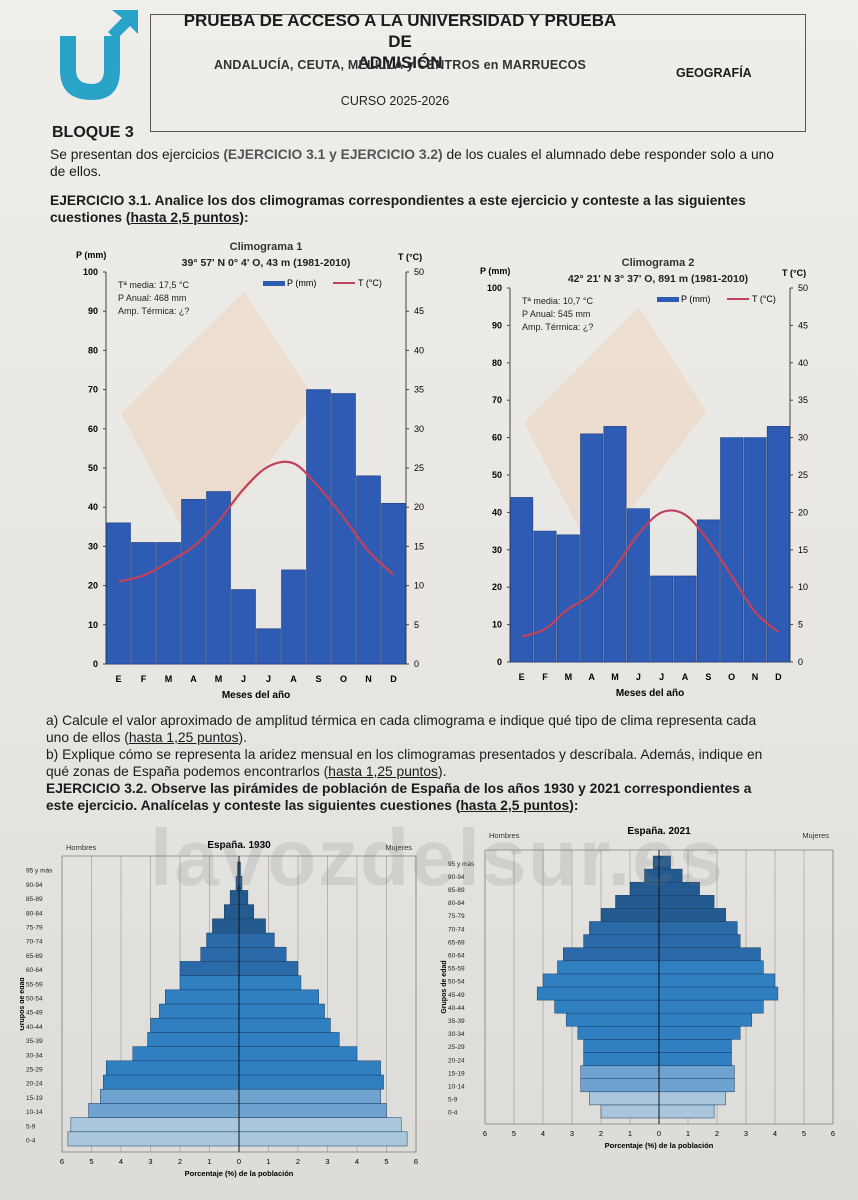 This screenshot has height=1200, width=858. What do you see at coordinates (668, 299) in the screenshot?
I see `legend-bar-swatch` at bounding box center [668, 299].